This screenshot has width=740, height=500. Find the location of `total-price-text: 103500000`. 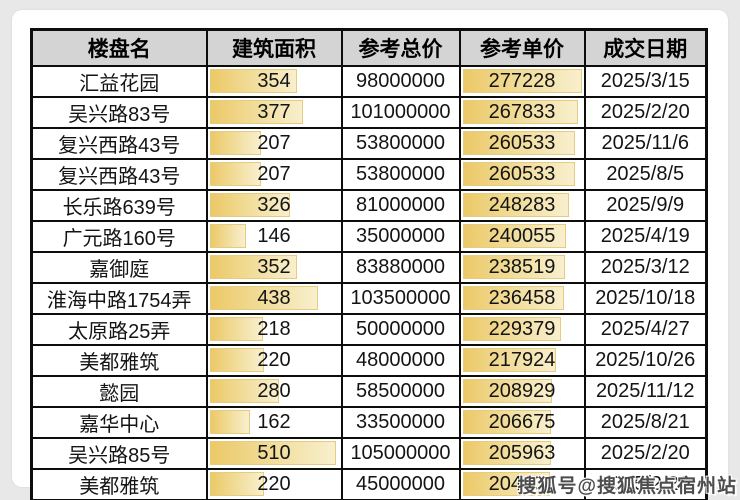

total-price-text: 103500000 is located at coordinates (400, 298).